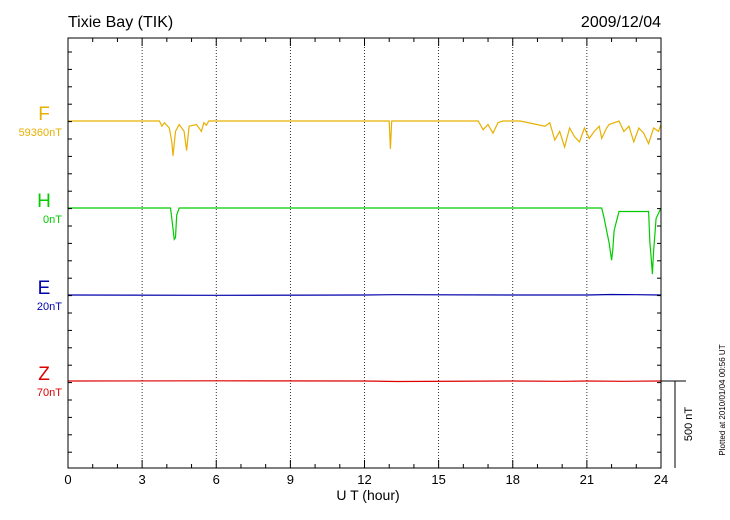 The width and height of the screenshot is (730, 520). Describe the element at coordinates (438, 479) in the screenshot. I see `x-tick-label: 15` at that location.